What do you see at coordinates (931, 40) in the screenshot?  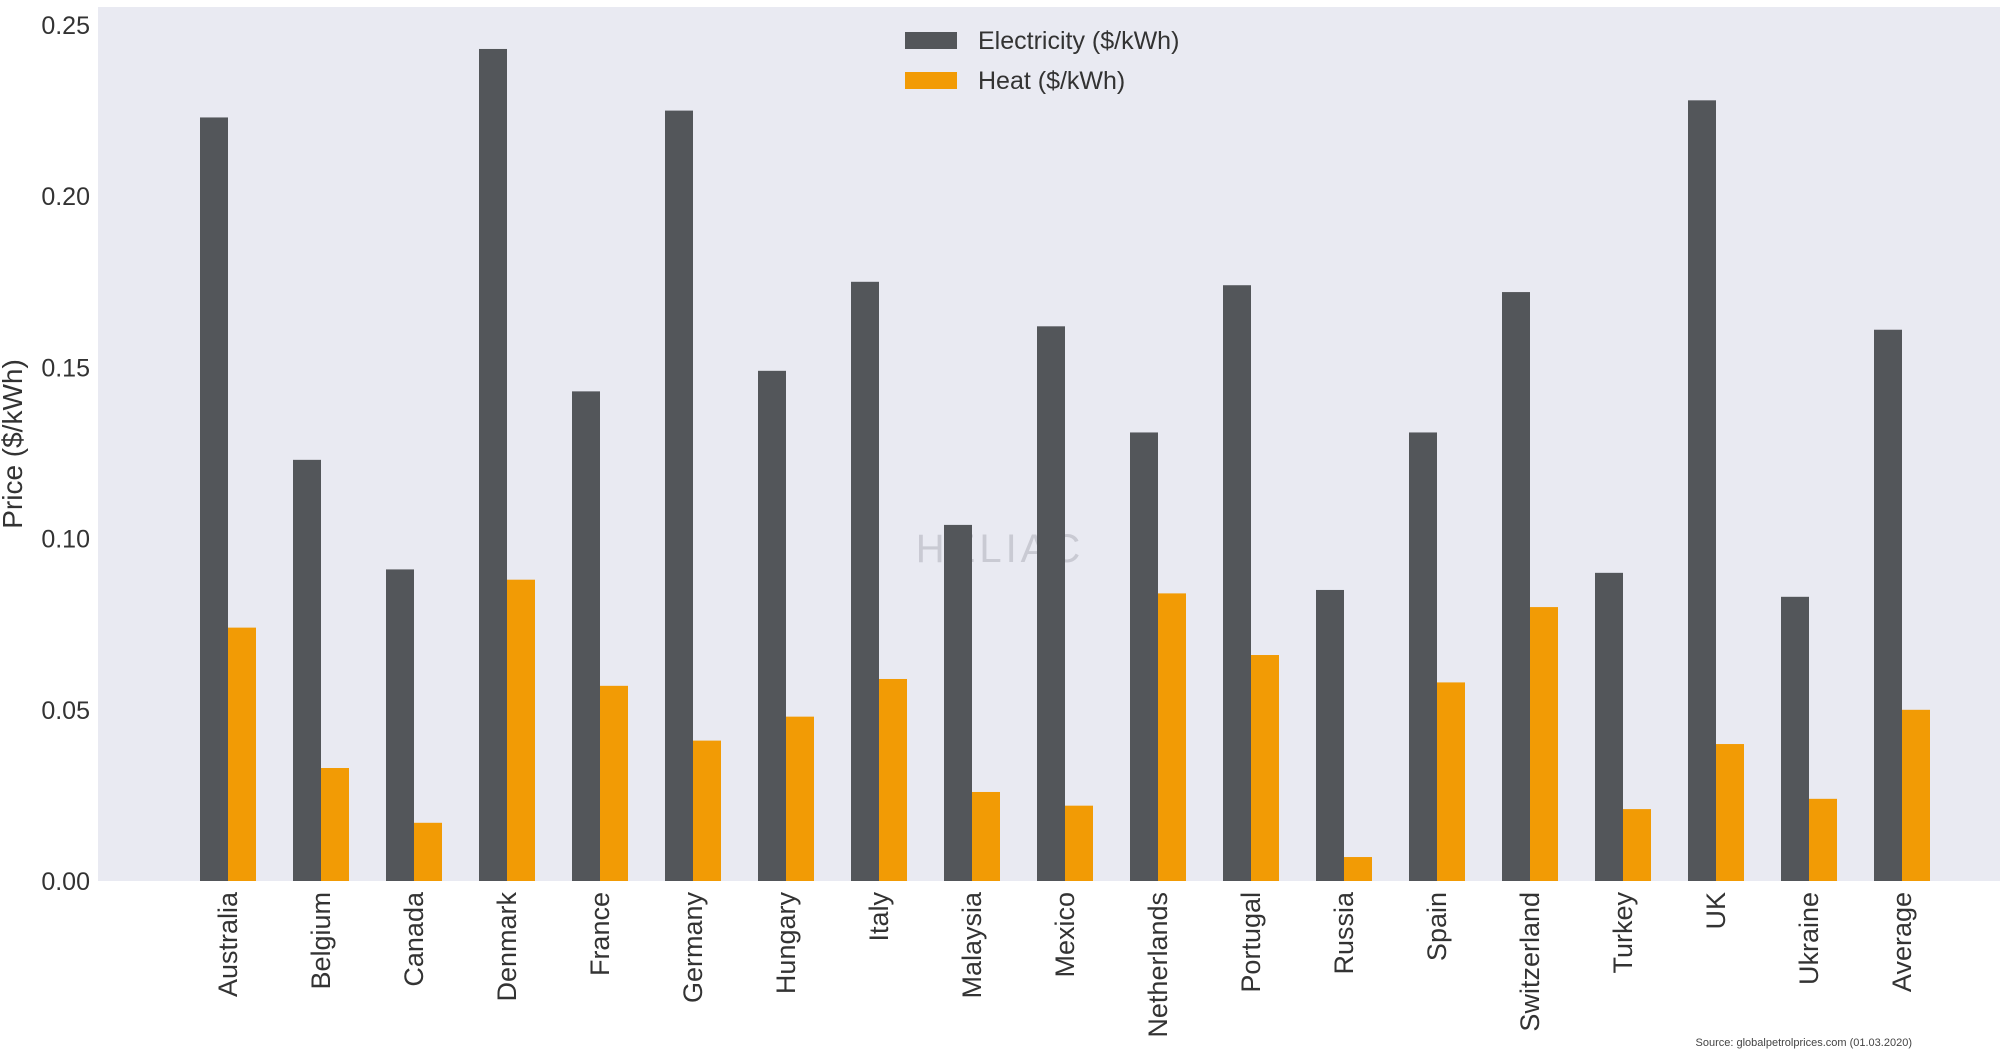 I see `legend-swatch-electricity` at bounding box center [931, 40].